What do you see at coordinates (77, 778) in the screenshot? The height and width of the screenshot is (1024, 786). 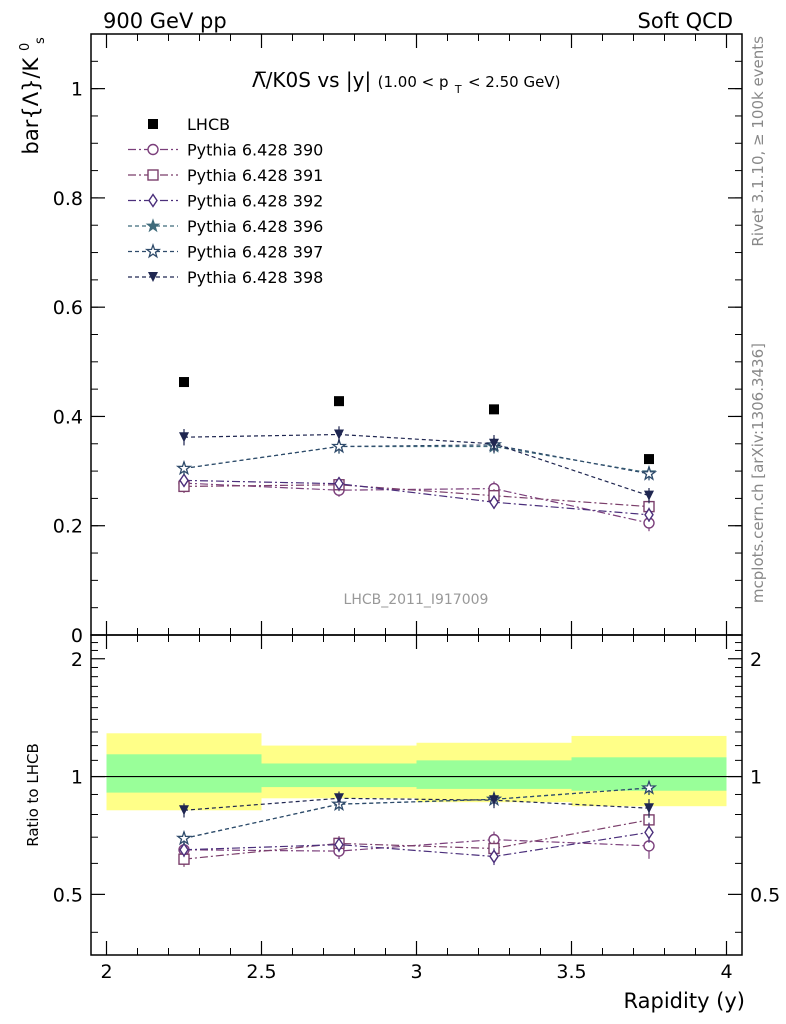 I see `ratio-y-tick-label: 1` at bounding box center [77, 778].